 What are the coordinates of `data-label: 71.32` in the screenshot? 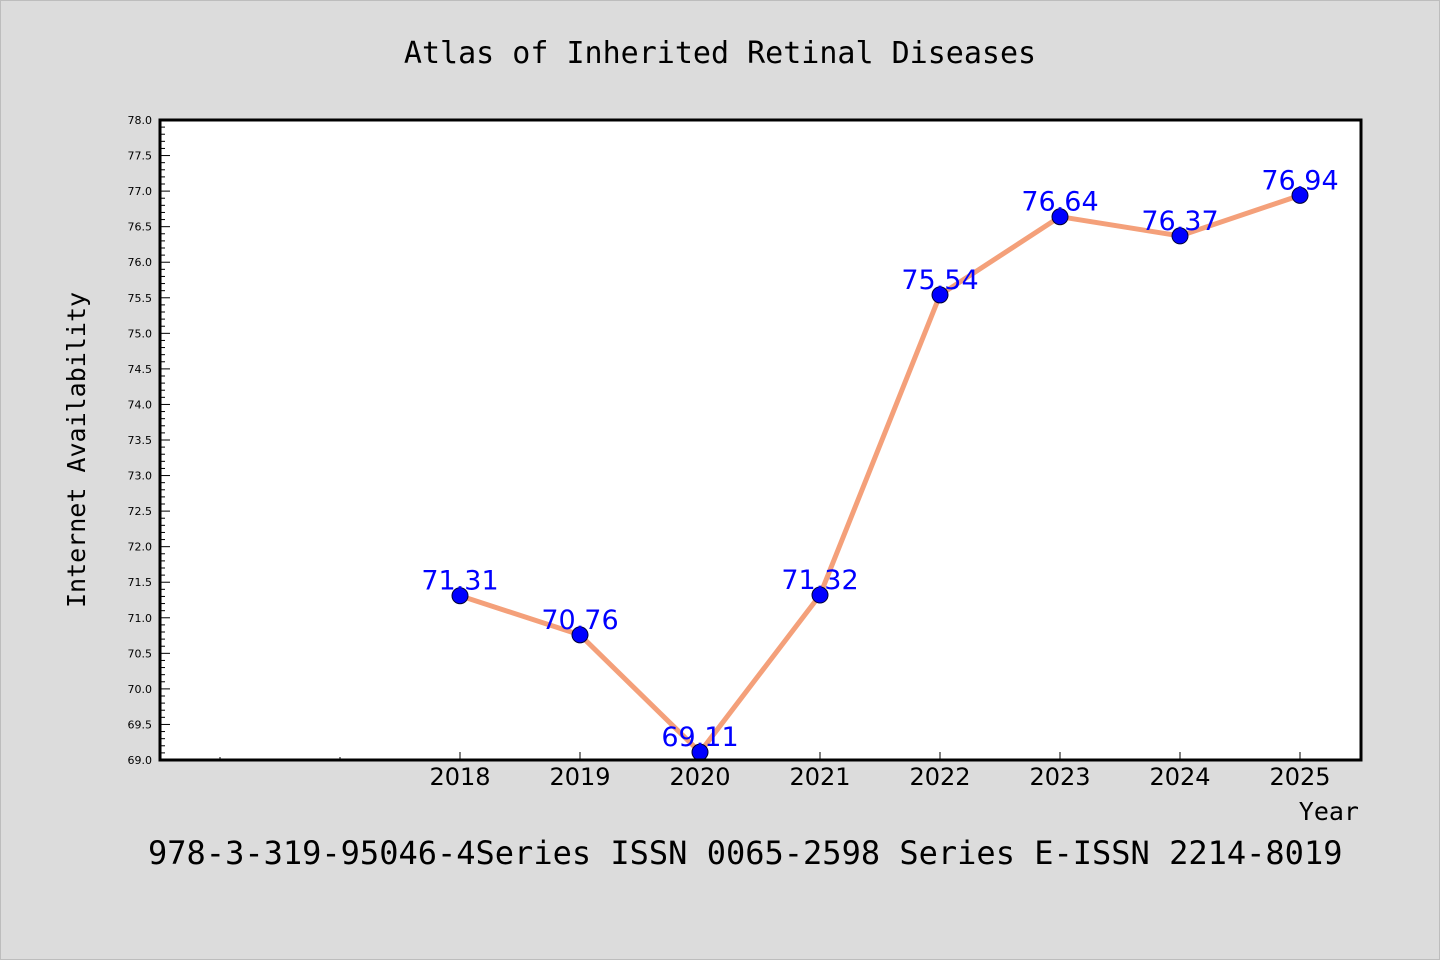 It's located at (819, 580).